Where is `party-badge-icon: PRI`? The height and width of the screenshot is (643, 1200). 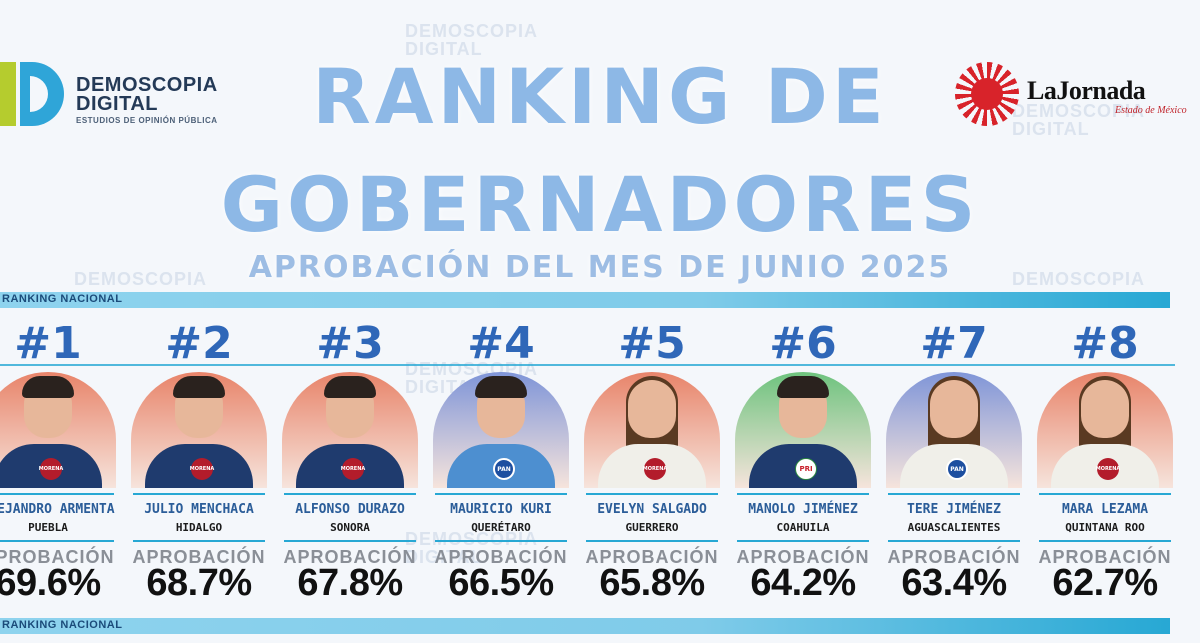
party-badge-icon: PRI is located at coordinates (806, 469).